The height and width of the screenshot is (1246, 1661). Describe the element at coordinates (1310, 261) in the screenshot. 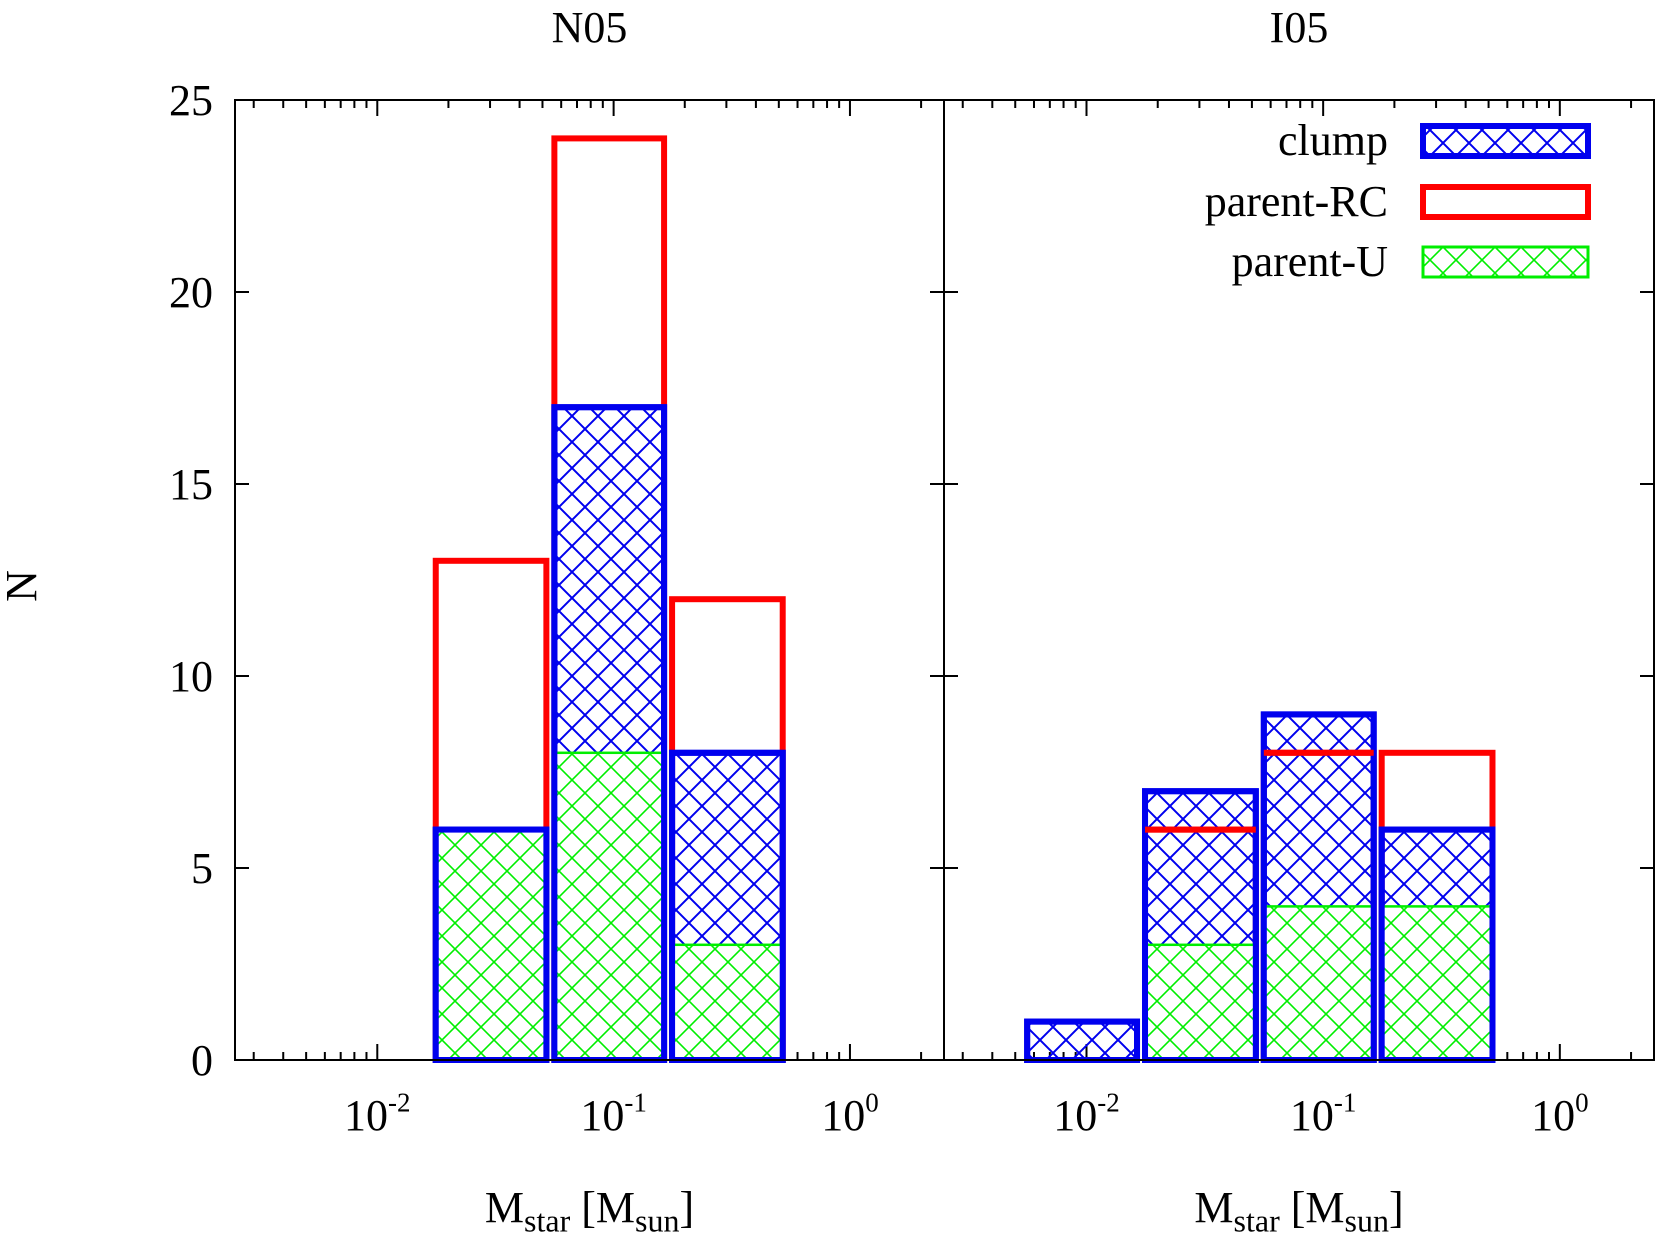

I see `legend-label: parent-U` at that location.